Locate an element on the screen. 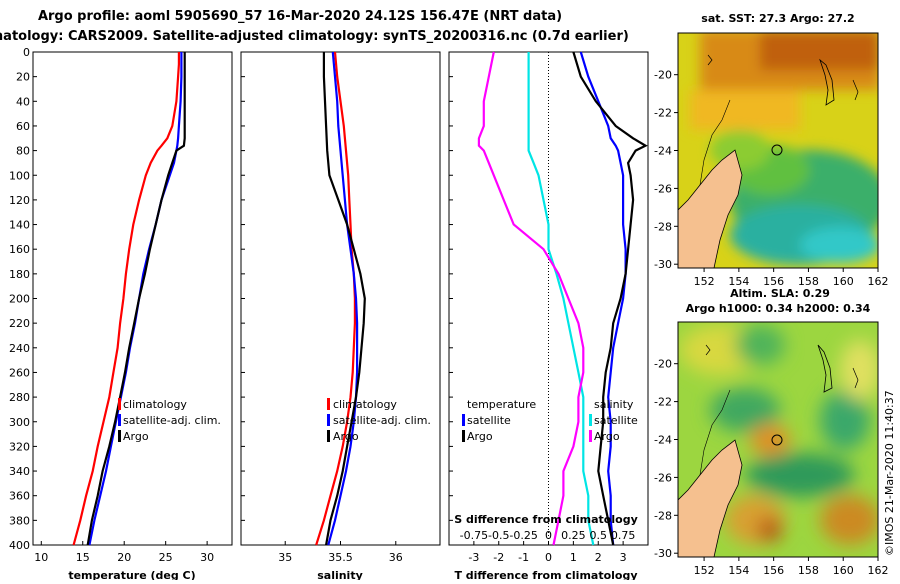 The height and width of the screenshot is (584, 900). depth-tick-label: 260 is located at coordinates (19, 372).